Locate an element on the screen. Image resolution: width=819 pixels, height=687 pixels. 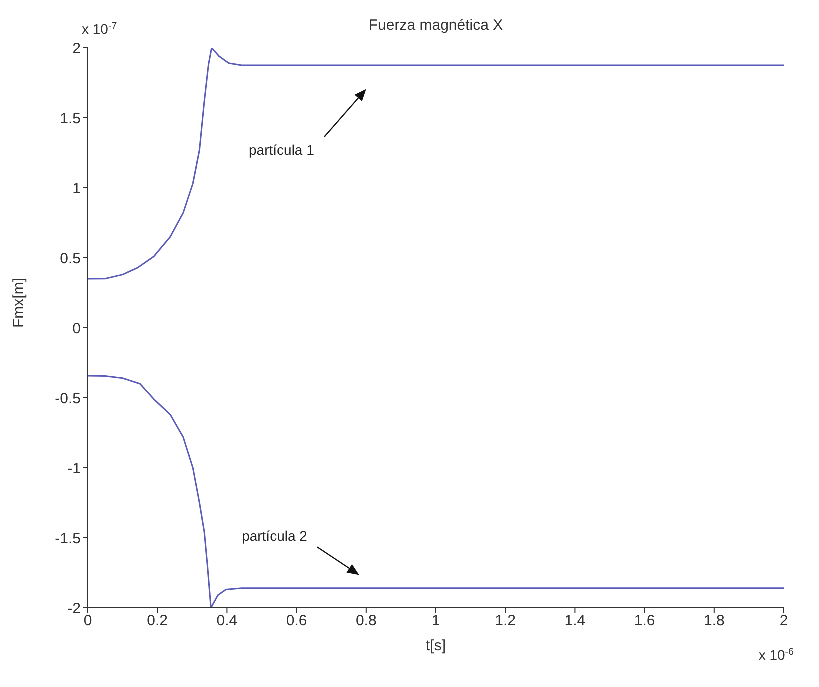
x-tick-label: 2 is located at coordinates (784, 621).